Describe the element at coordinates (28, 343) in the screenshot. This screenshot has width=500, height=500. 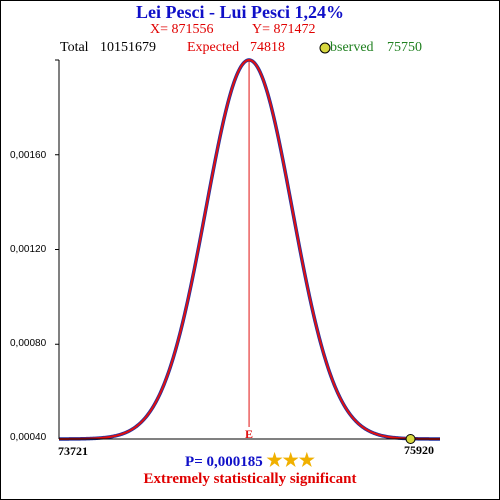
I see `y-tick-label-1: 0,00080` at that location.